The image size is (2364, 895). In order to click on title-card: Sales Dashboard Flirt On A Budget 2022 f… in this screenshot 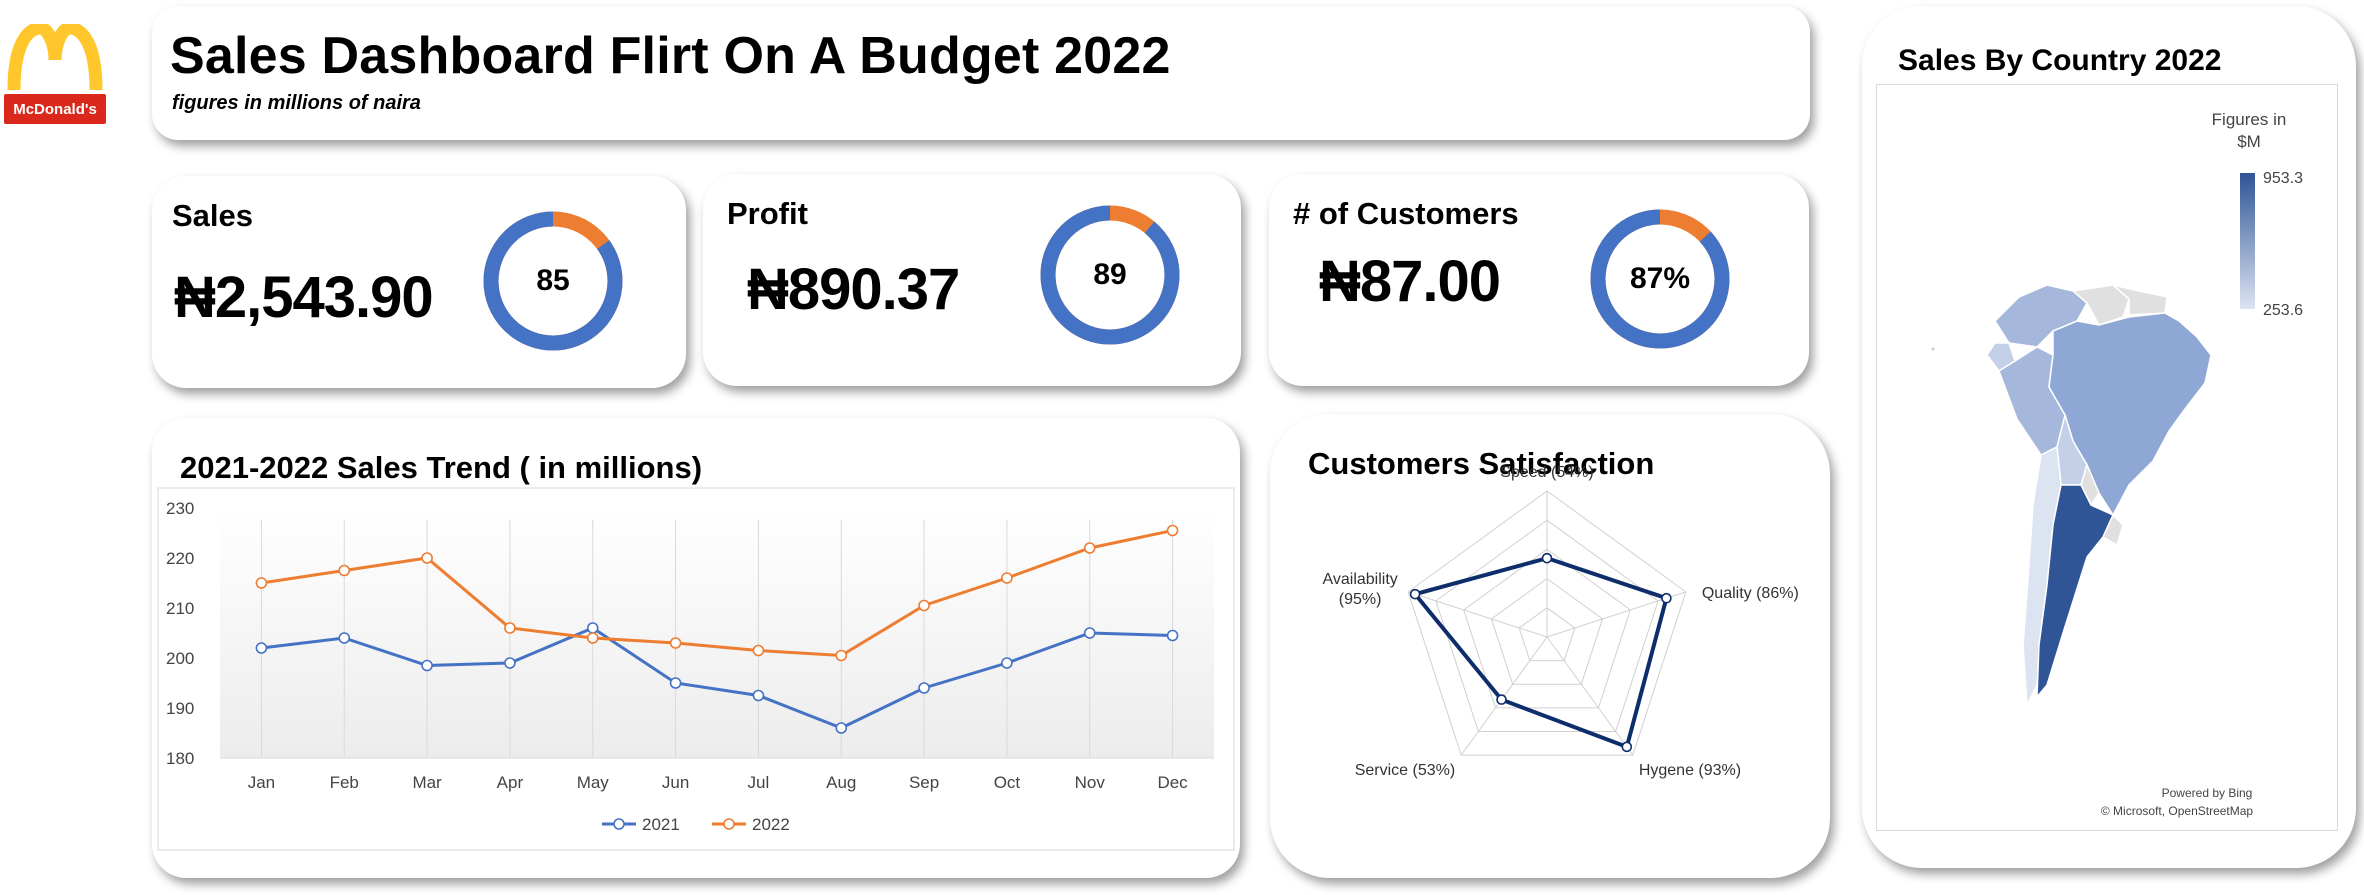, I will do `click(981, 73)`.